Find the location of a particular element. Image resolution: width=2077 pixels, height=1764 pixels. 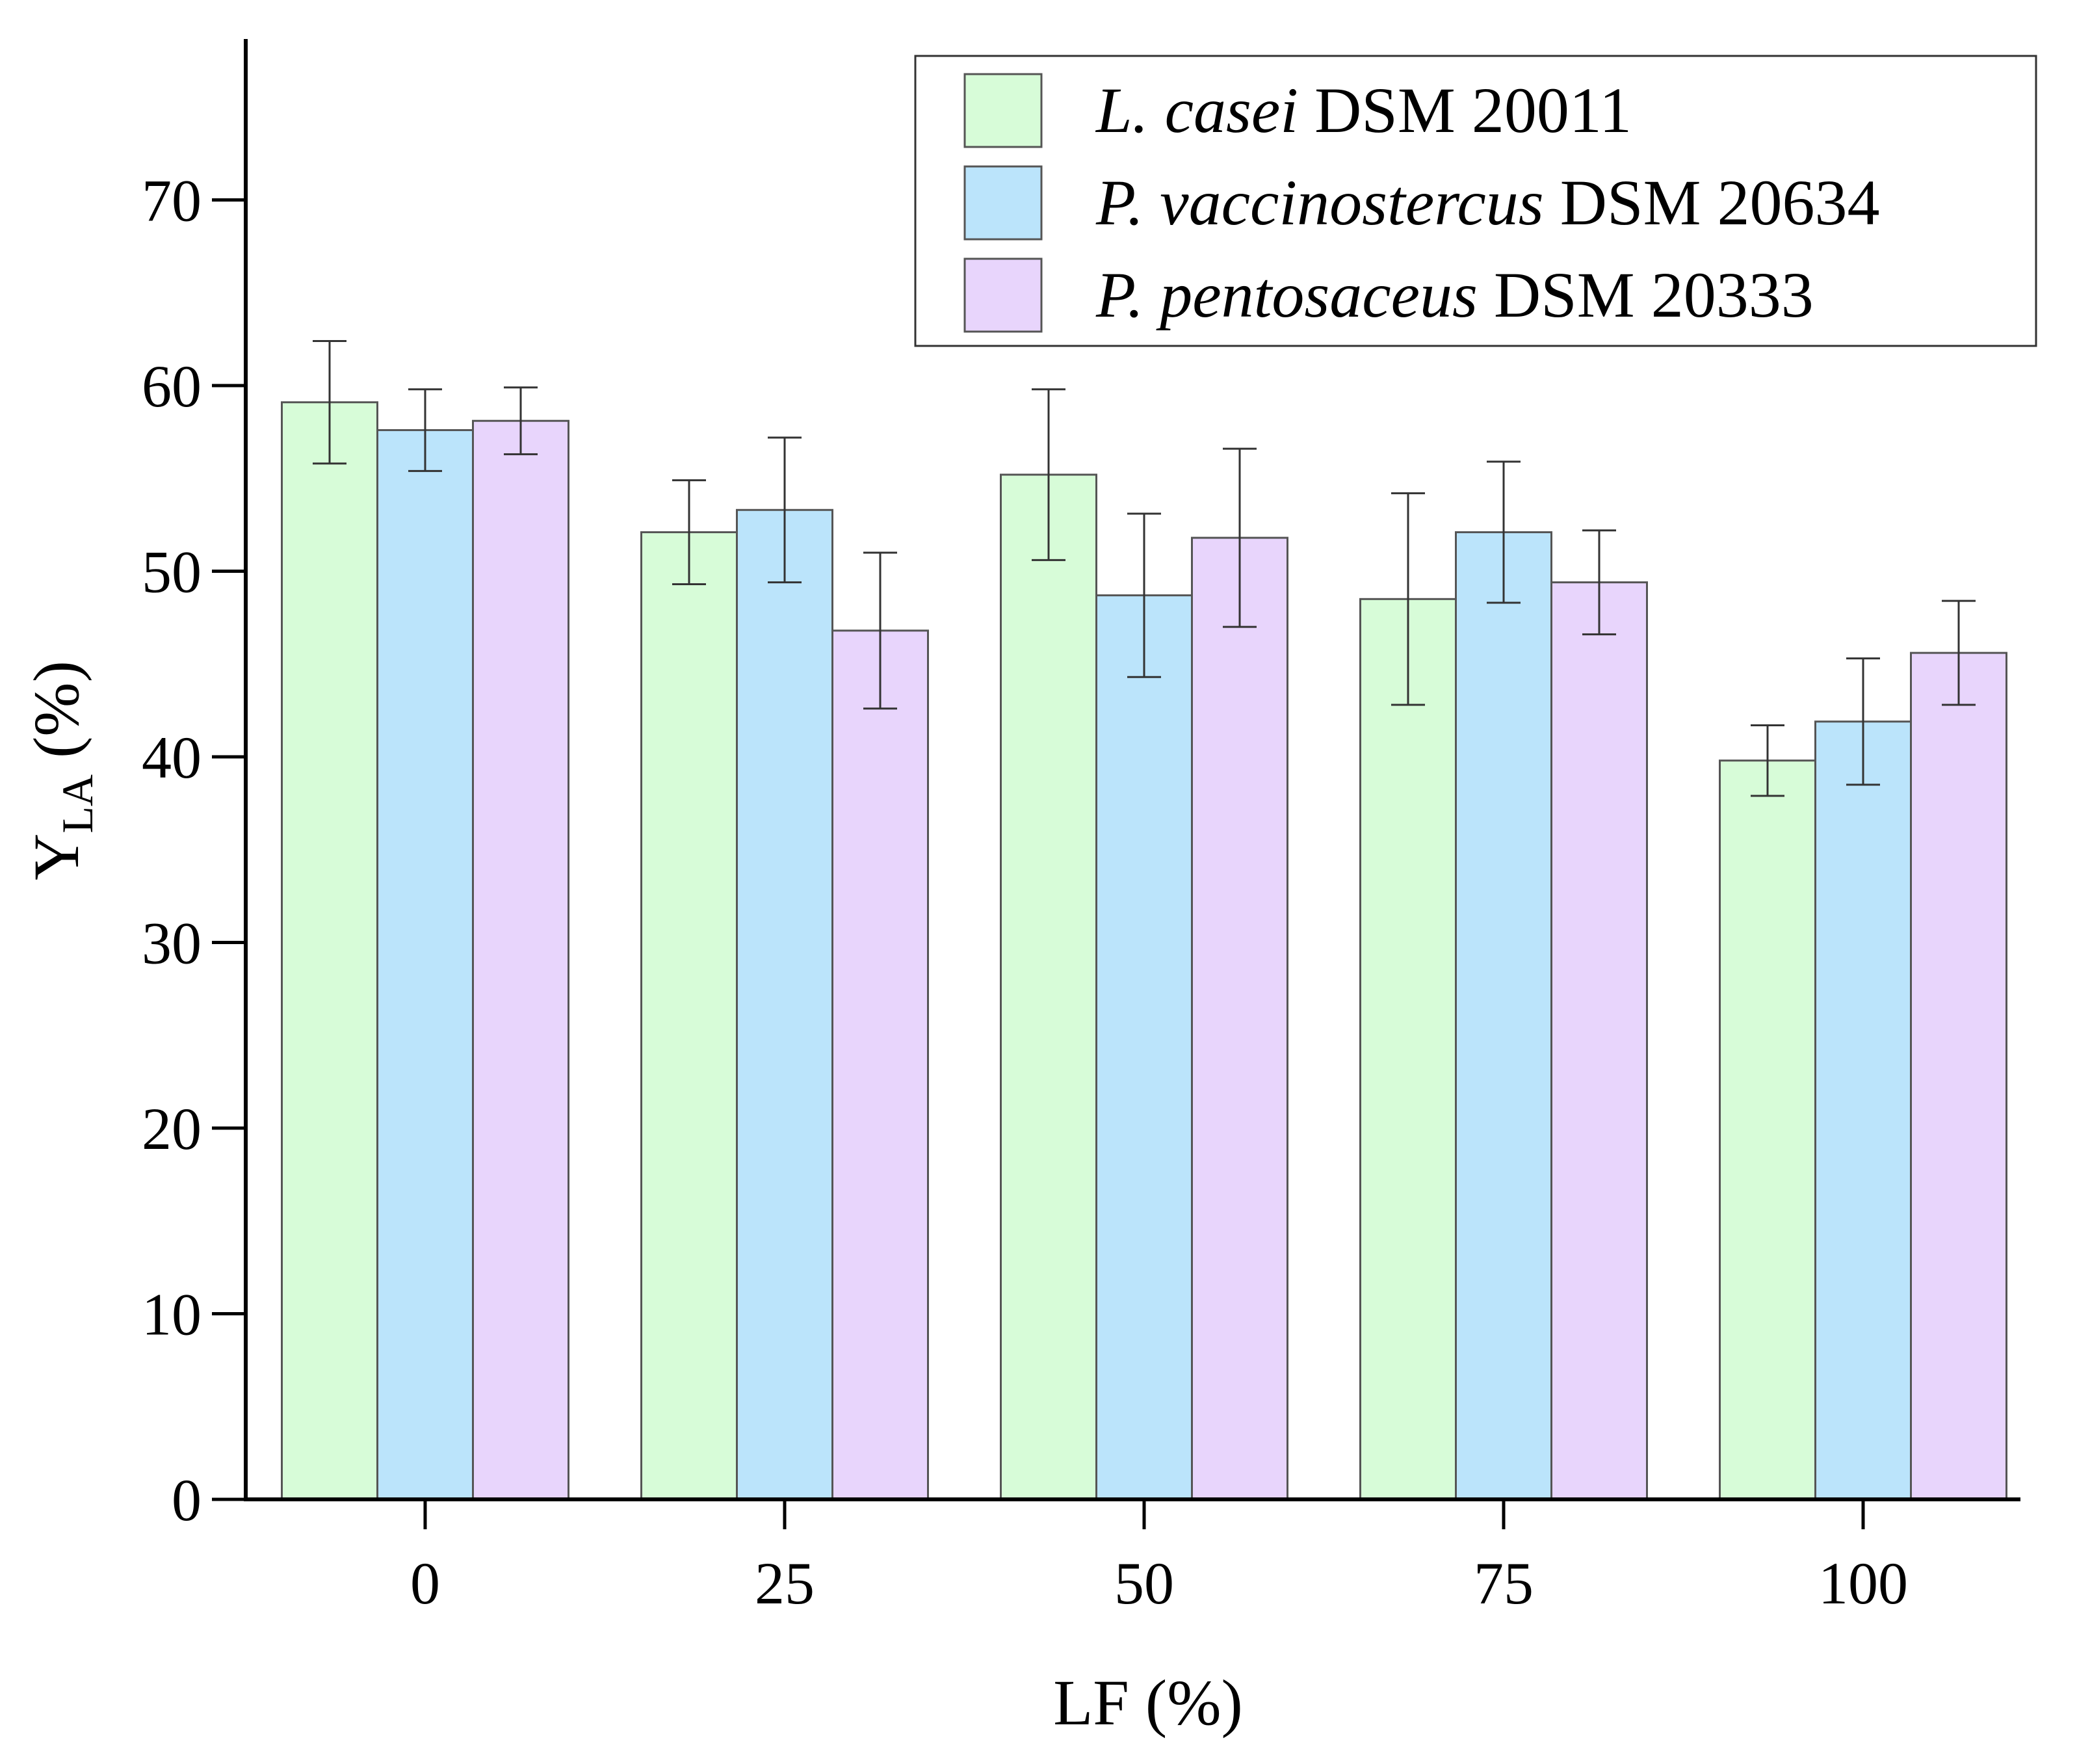

x-axis-title: LF (%) is located at coordinates (1148, 1702).